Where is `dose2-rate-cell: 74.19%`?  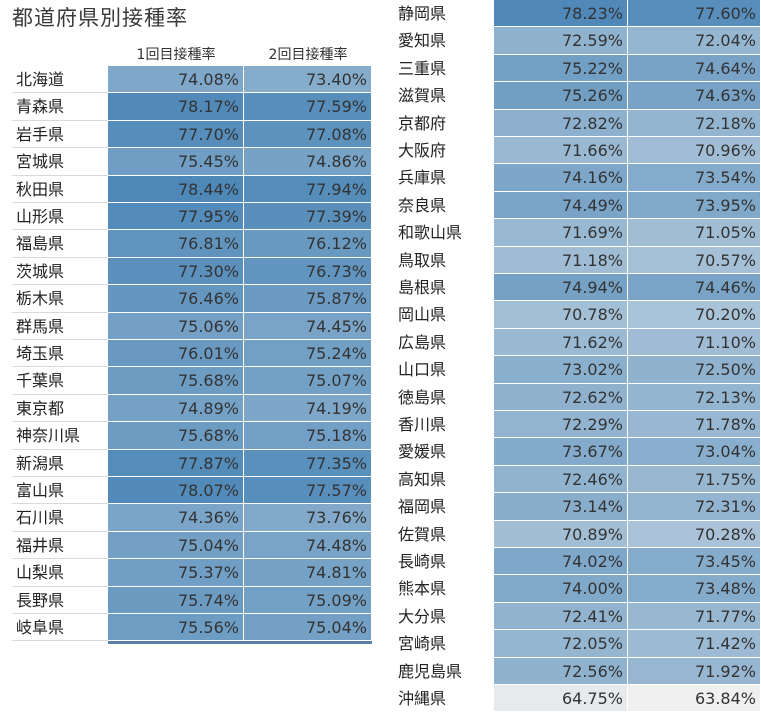 dose2-rate-cell: 74.19% is located at coordinates (308, 408).